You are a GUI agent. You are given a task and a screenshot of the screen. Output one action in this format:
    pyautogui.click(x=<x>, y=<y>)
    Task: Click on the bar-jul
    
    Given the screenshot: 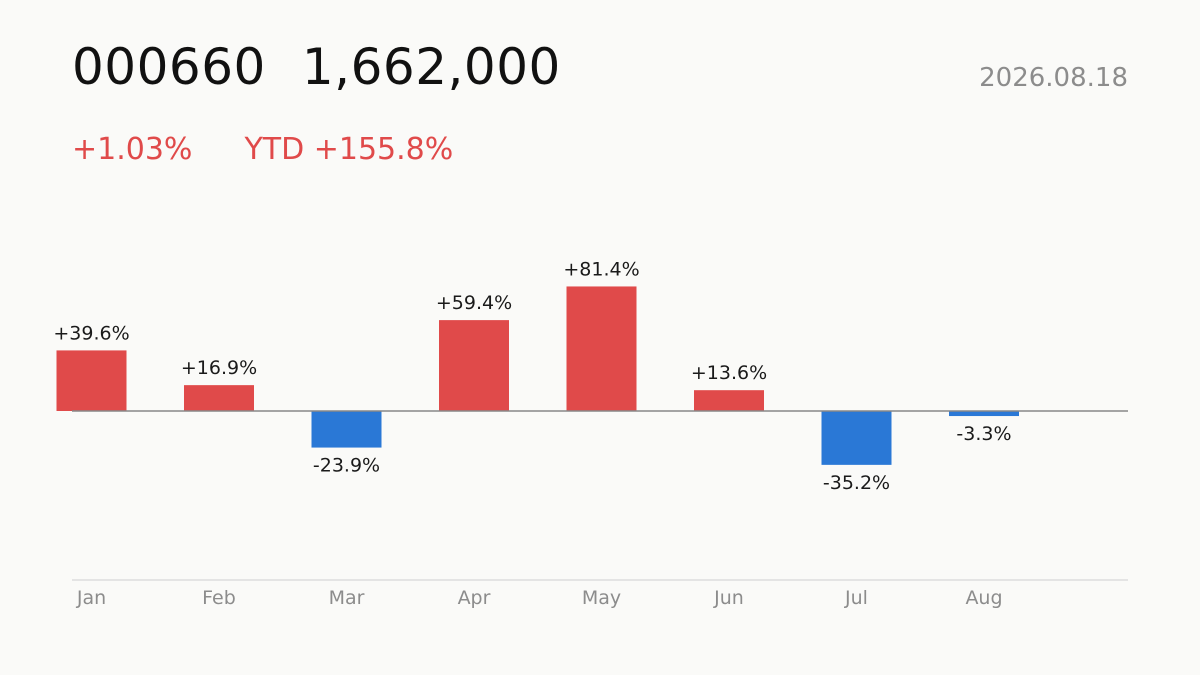 What is the action you would take?
    pyautogui.click(x=856, y=438)
    